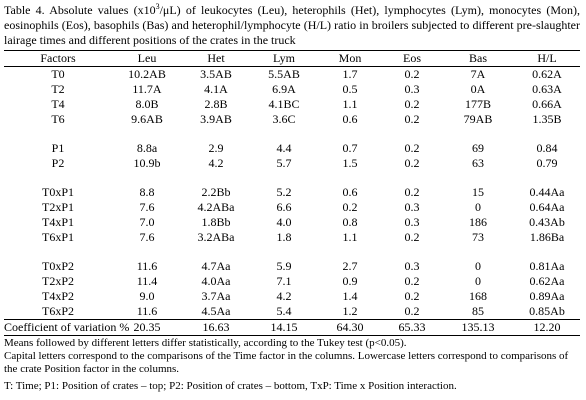 The image size is (586, 400). I want to click on table-cell: 0.64Aa, so click(547, 207).